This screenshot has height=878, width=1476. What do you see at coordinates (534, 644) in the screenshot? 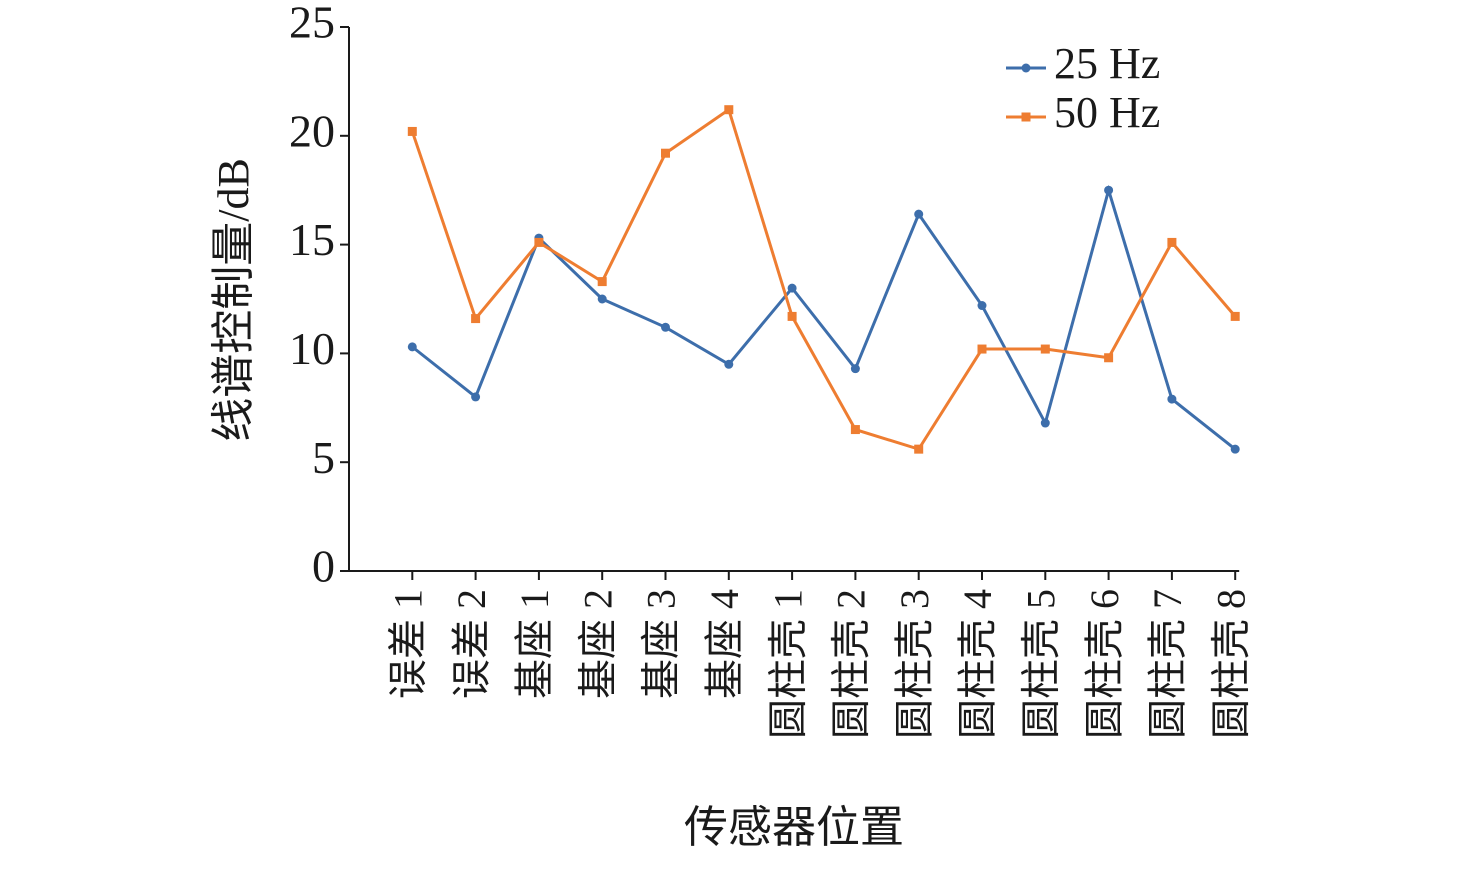
I see `x-tick-label: 基座 1` at bounding box center [534, 644].